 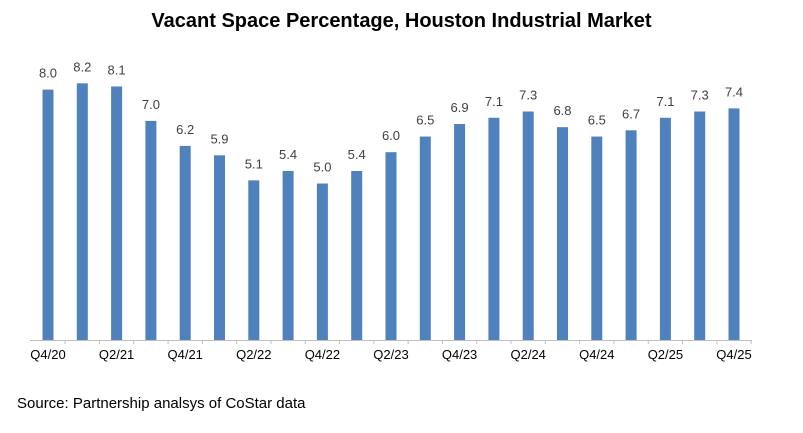 What do you see at coordinates (151, 104) in the screenshot?
I see `data-label: 7.0` at bounding box center [151, 104].